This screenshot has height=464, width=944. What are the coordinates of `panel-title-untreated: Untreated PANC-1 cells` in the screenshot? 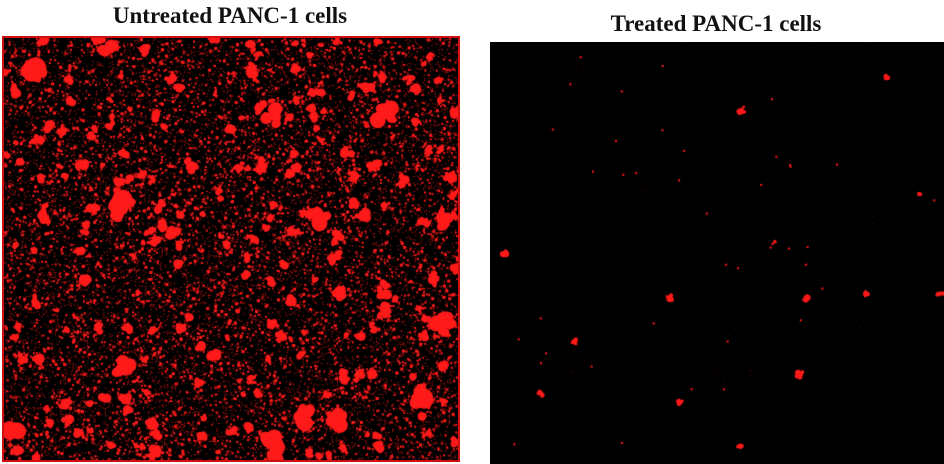 It's located at (230, 15).